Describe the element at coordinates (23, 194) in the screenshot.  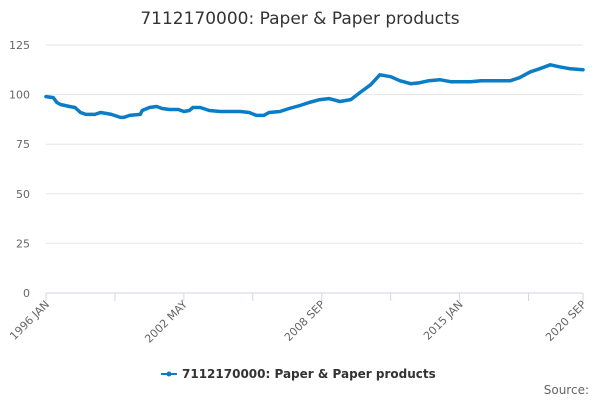
I see `y-tick-label: 50` at that location.